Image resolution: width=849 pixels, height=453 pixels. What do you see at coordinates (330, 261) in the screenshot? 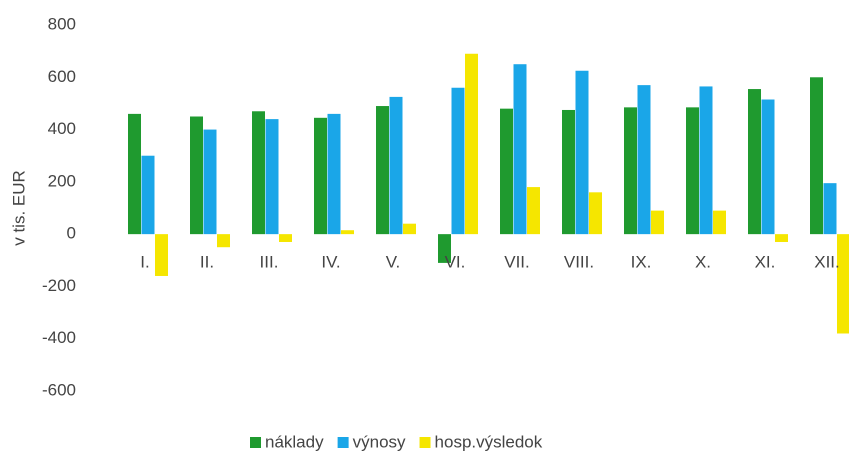
I see `x-tick-label: IV.` at bounding box center [330, 261].